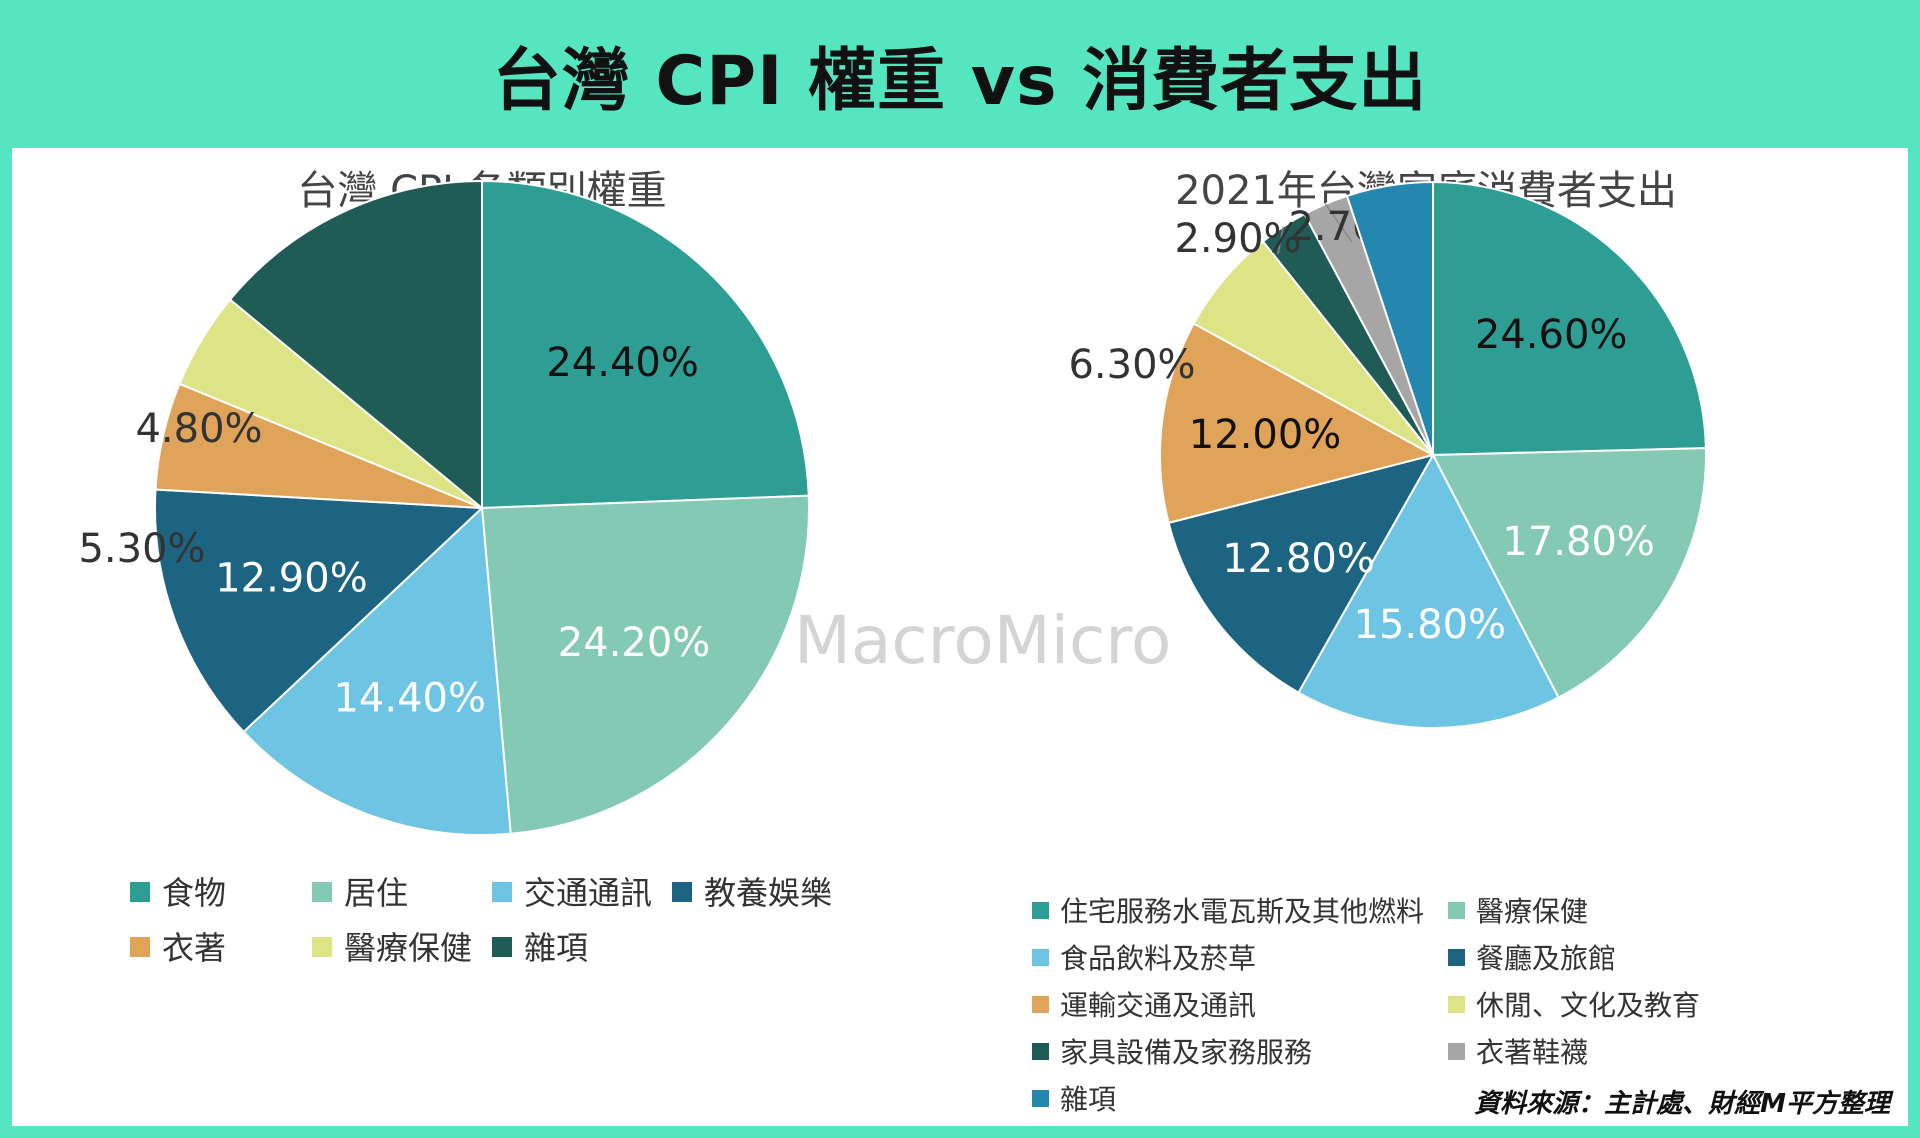  I want to click on slice-label: 24.40%, so click(622, 363).